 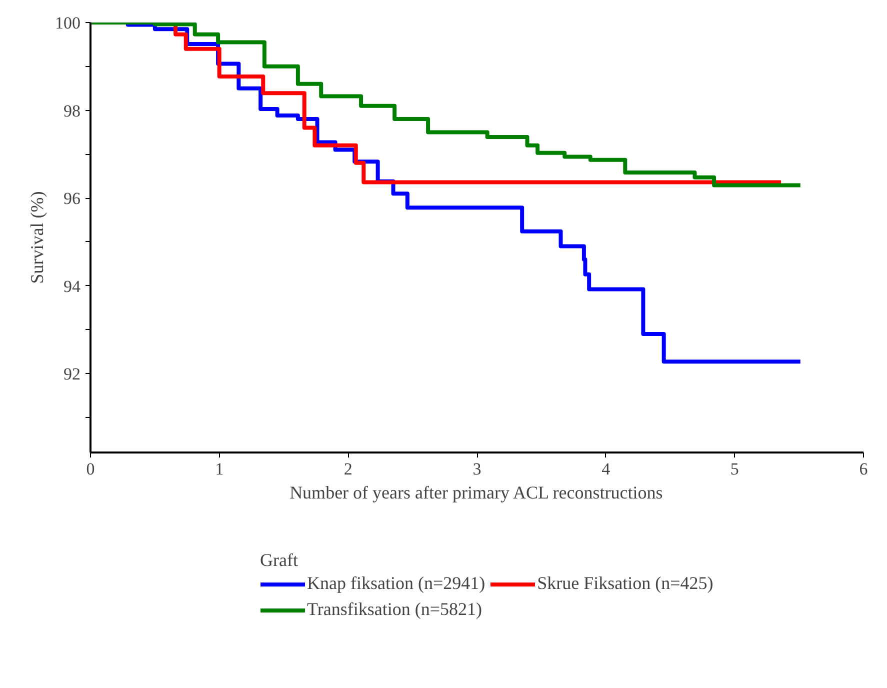 I want to click on x-tick-label: 5, so click(x=734, y=469).